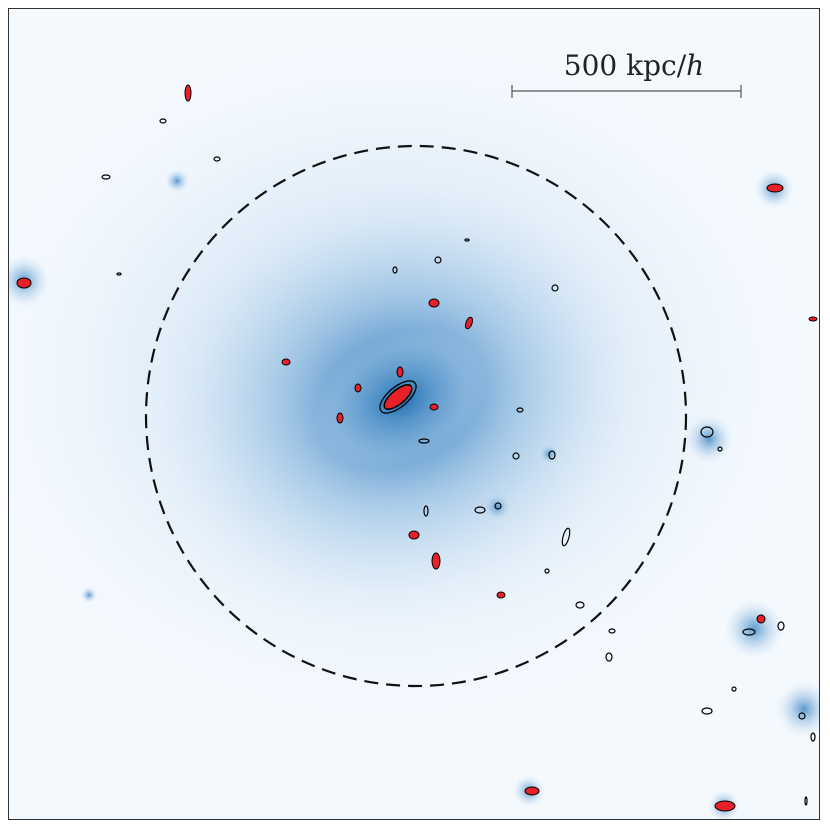  What do you see at coordinates (656, 65) in the screenshot?
I see `scale-bar-unit: kpc/` at bounding box center [656, 65].